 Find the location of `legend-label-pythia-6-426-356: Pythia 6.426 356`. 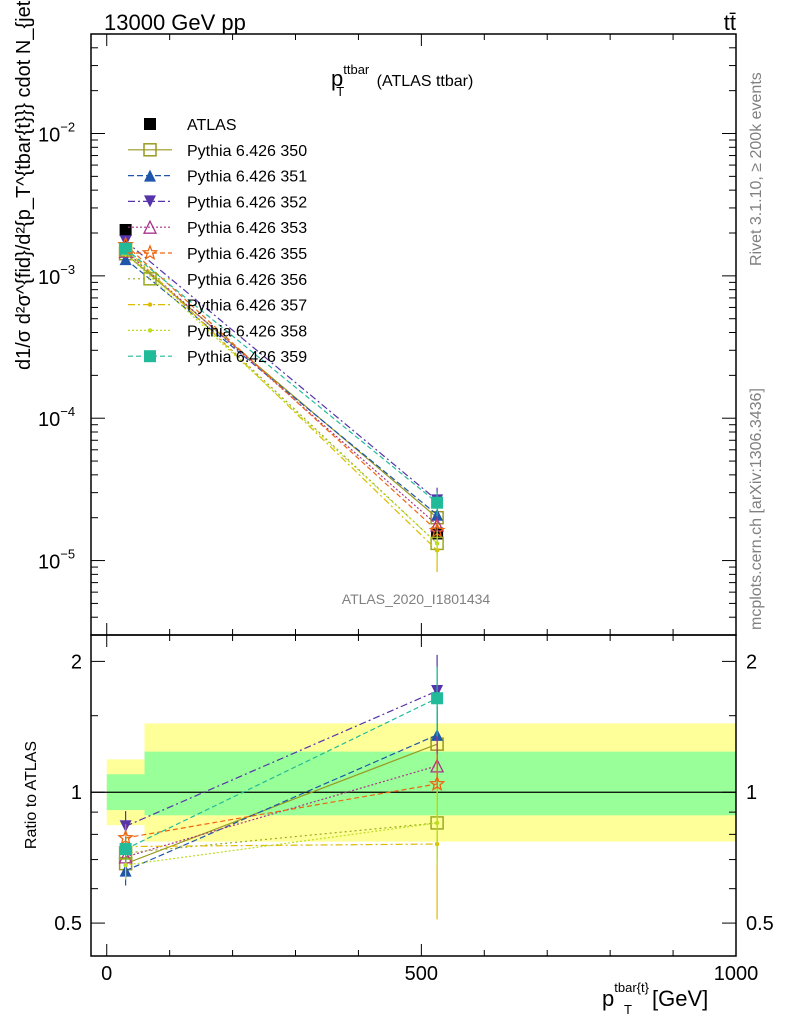

legend-label-pythia-6-426-356: Pythia 6.426 356 is located at coordinates (247, 280).